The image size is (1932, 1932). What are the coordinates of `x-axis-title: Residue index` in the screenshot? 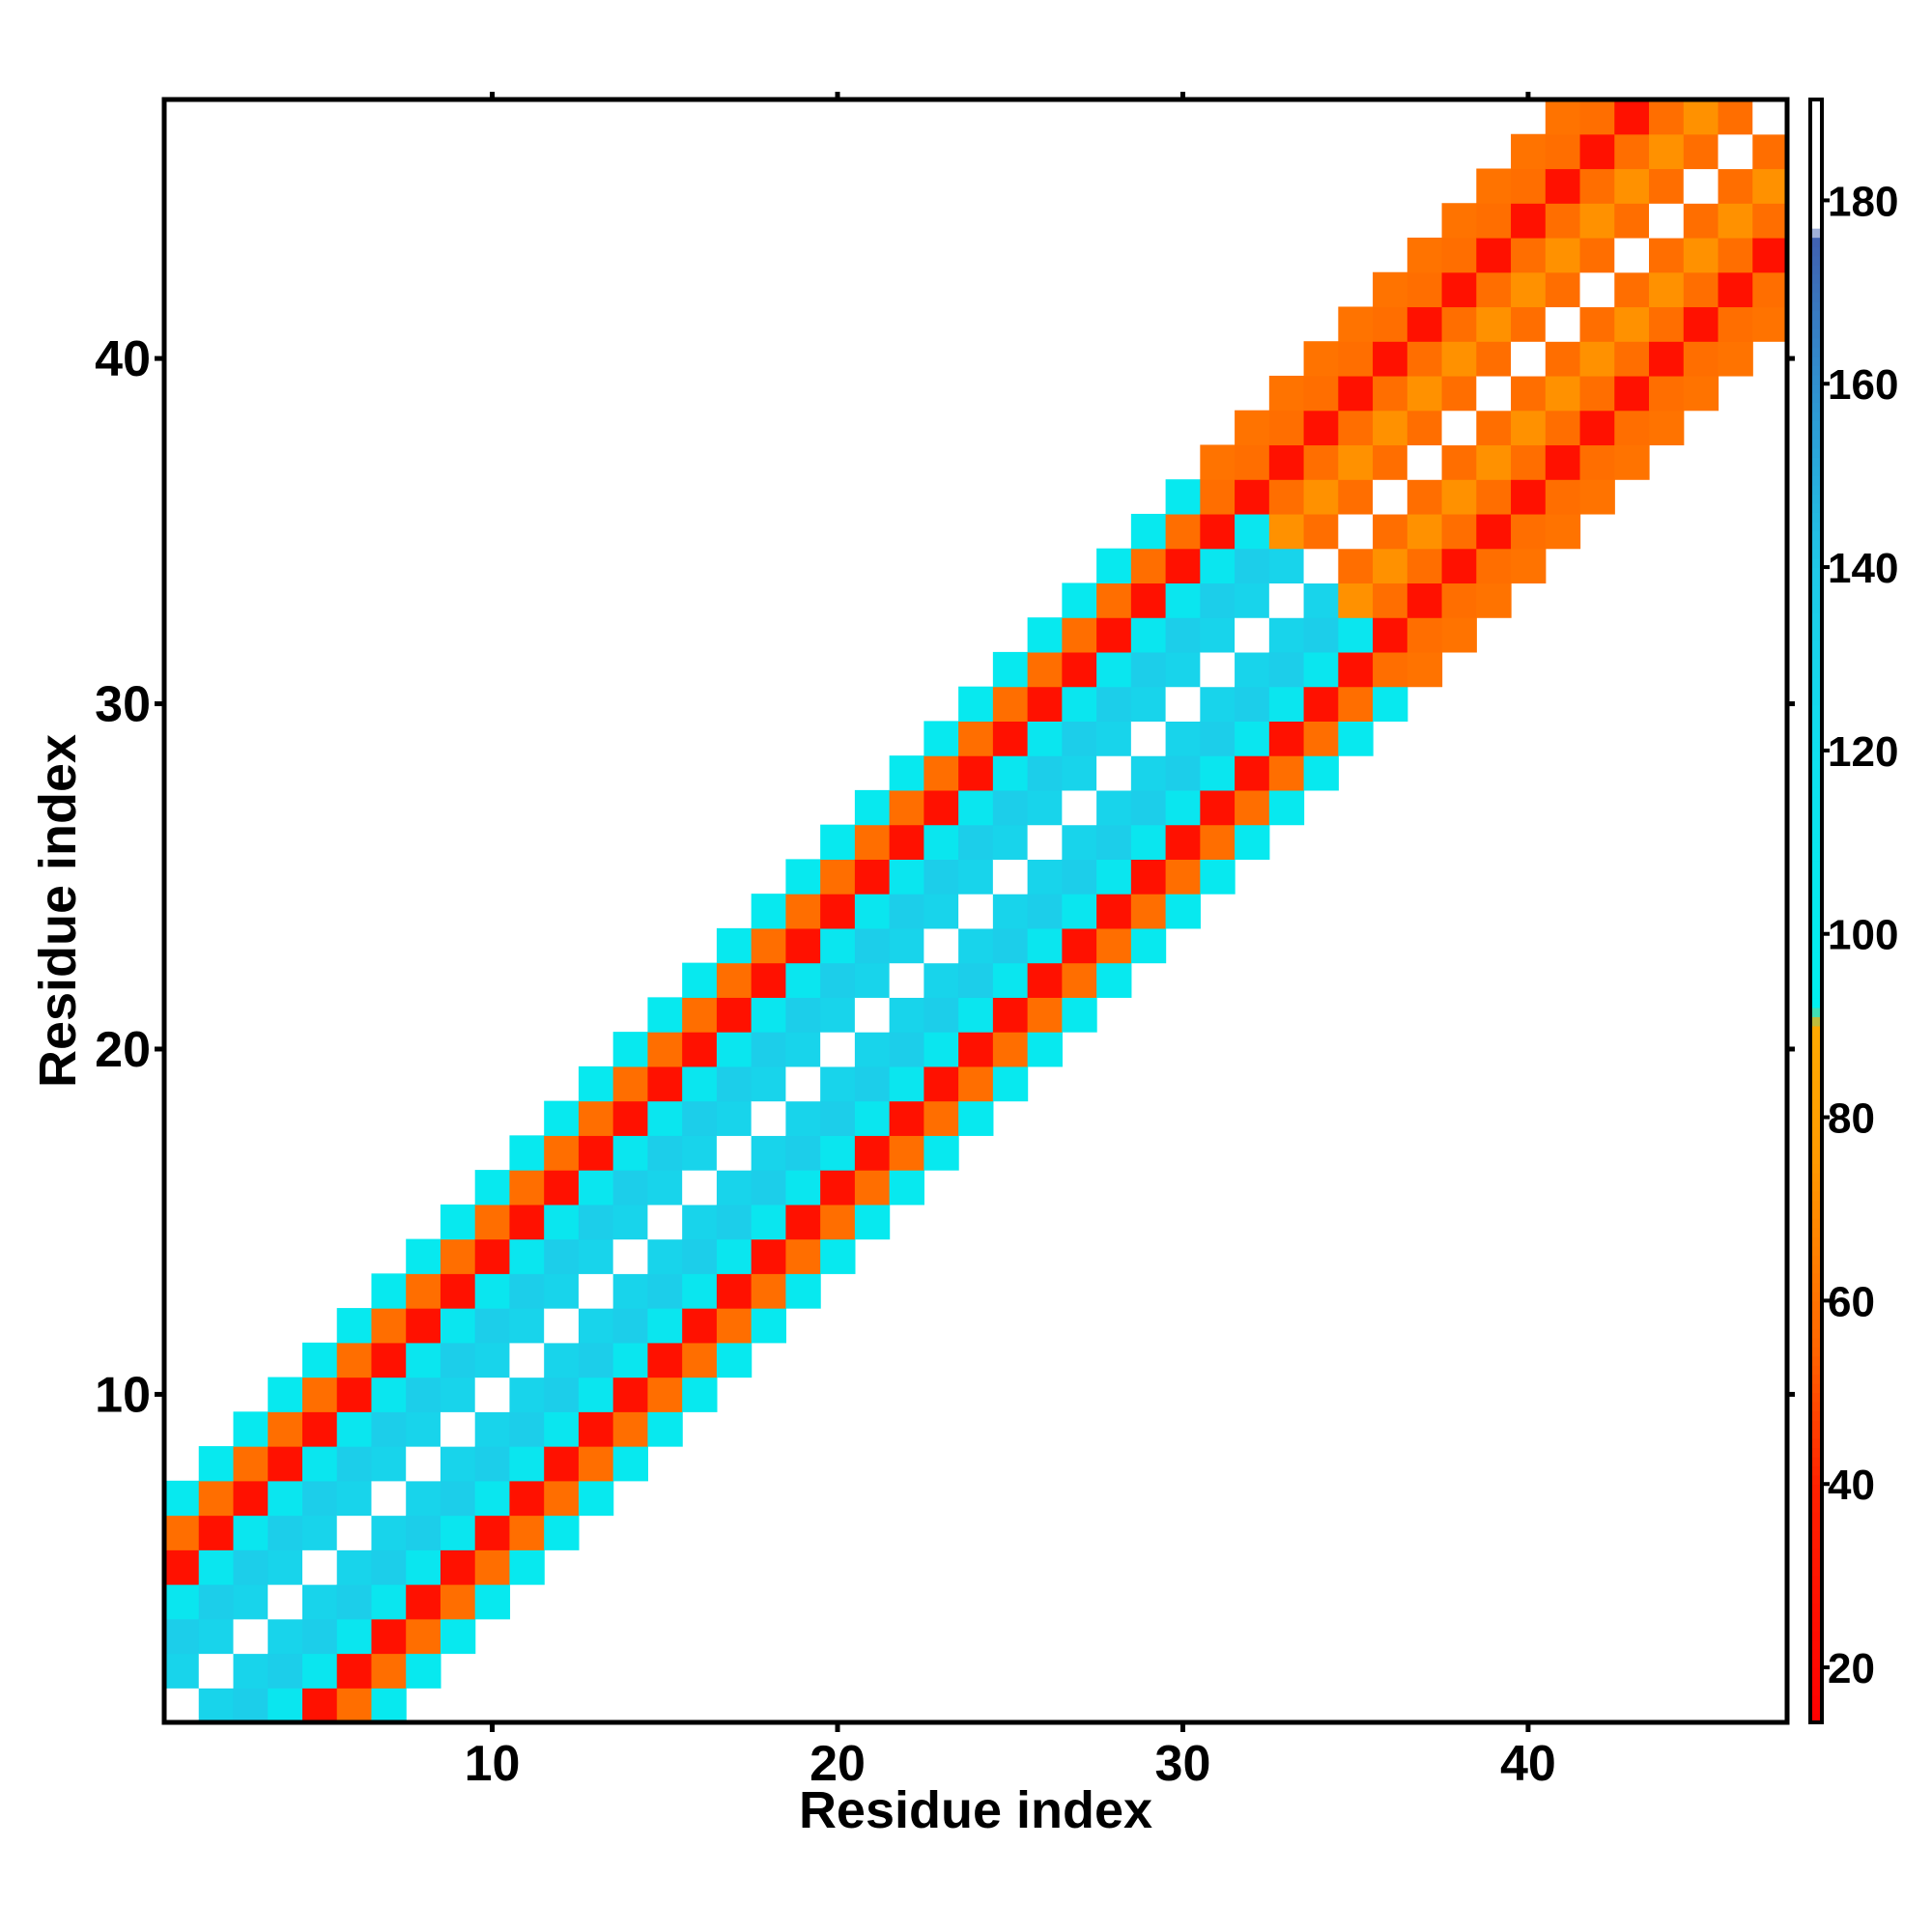 It's located at (975, 1810).